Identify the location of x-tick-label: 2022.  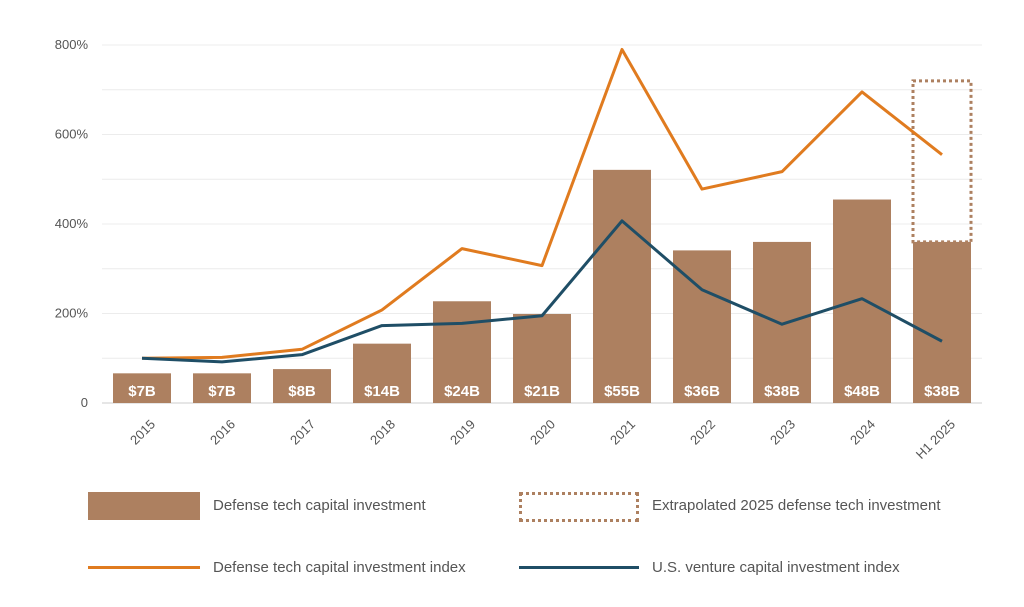
(702, 432).